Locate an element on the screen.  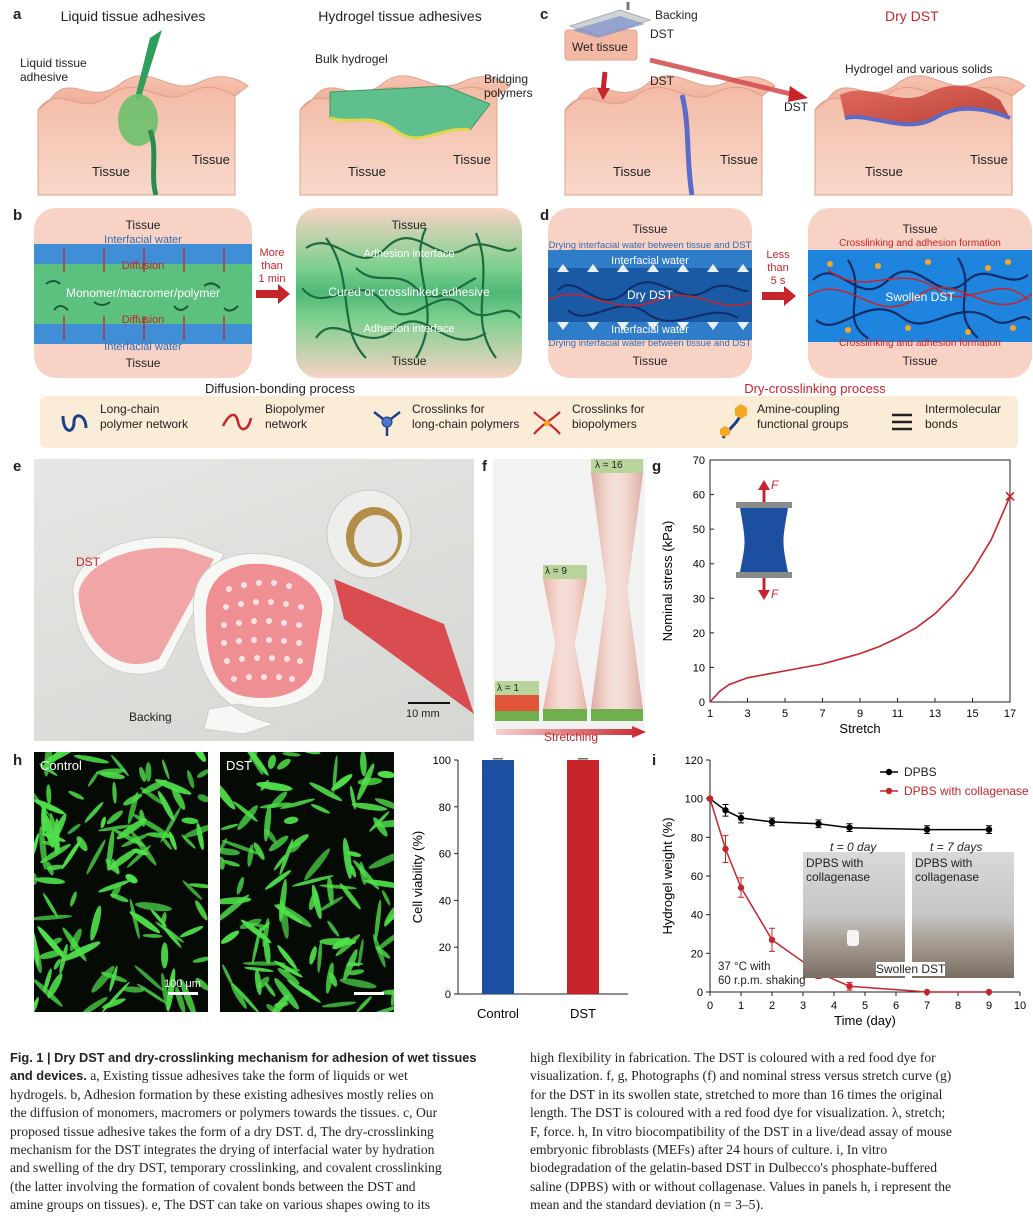
g-ytick-label: 30 is located at coordinates (699, 599).